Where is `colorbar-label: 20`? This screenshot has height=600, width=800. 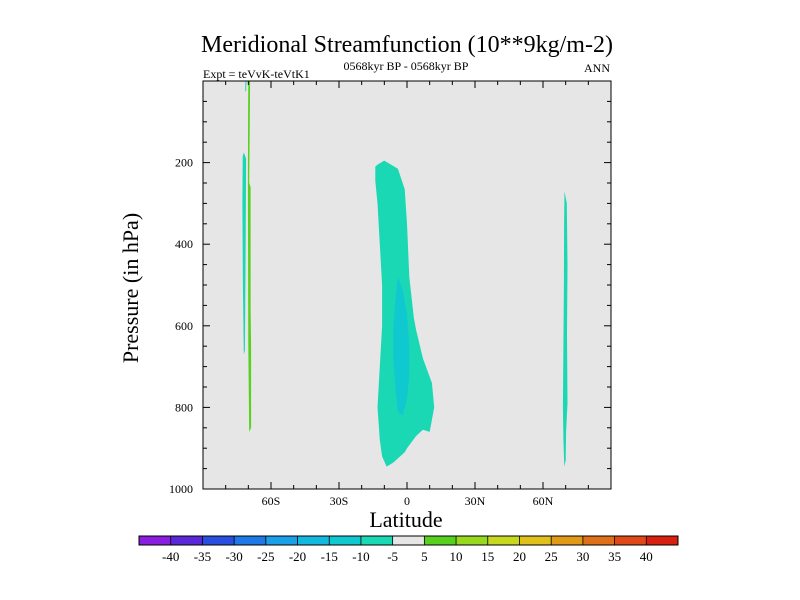 colorbar-label: 20 is located at coordinates (519, 556).